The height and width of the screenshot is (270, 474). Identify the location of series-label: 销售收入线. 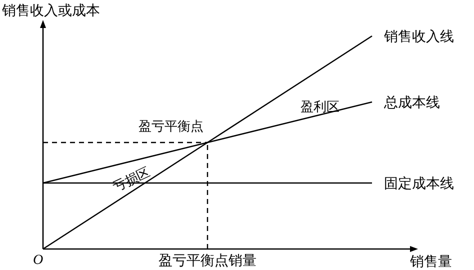
(418, 37).